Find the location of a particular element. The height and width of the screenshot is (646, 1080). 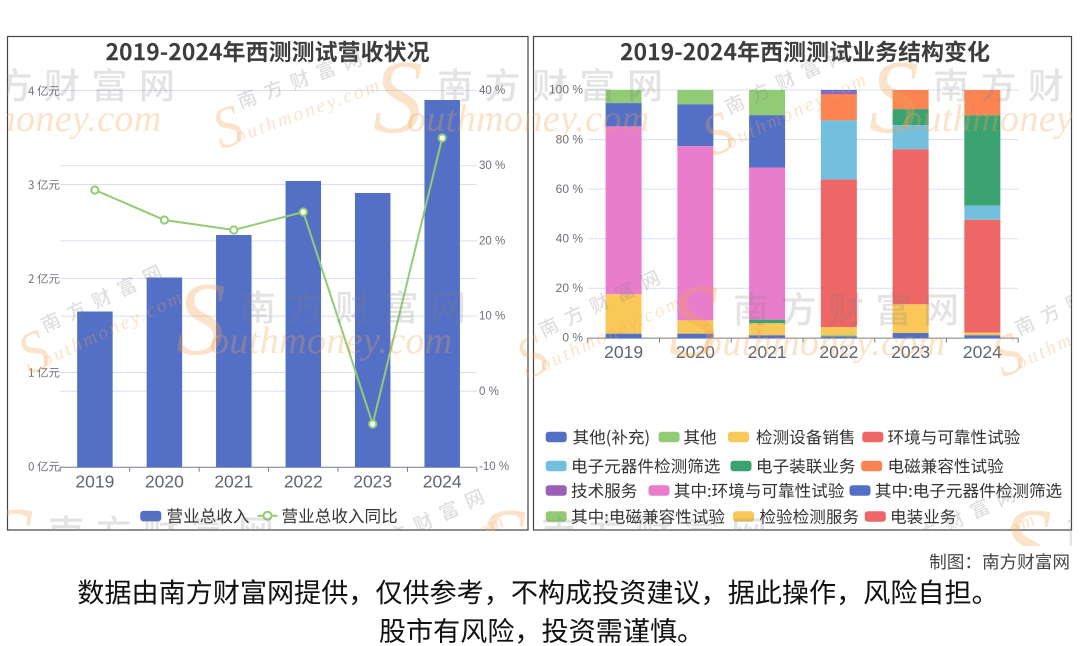

svg-text: 60 % is located at coordinates (570, 189).